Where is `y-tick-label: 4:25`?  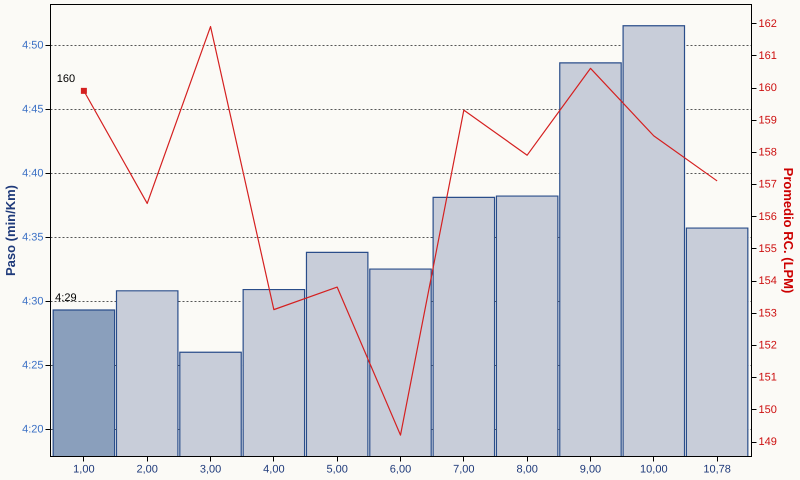 y-tick-label: 4:25 is located at coordinates (33, 366).